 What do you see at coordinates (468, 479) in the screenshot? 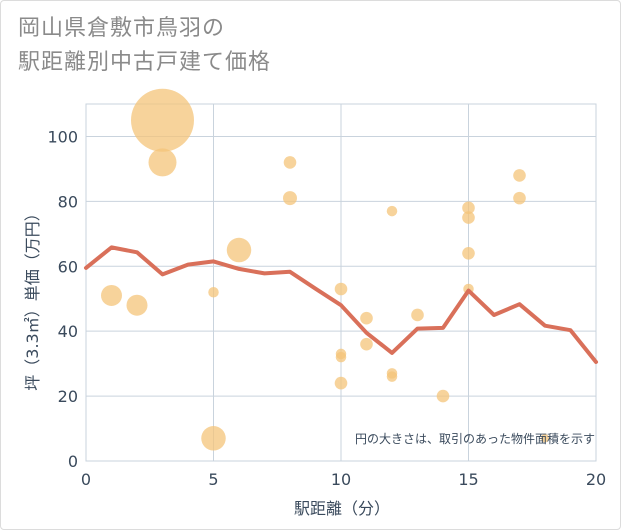
I see `x-tick-label: 15` at bounding box center [468, 479].